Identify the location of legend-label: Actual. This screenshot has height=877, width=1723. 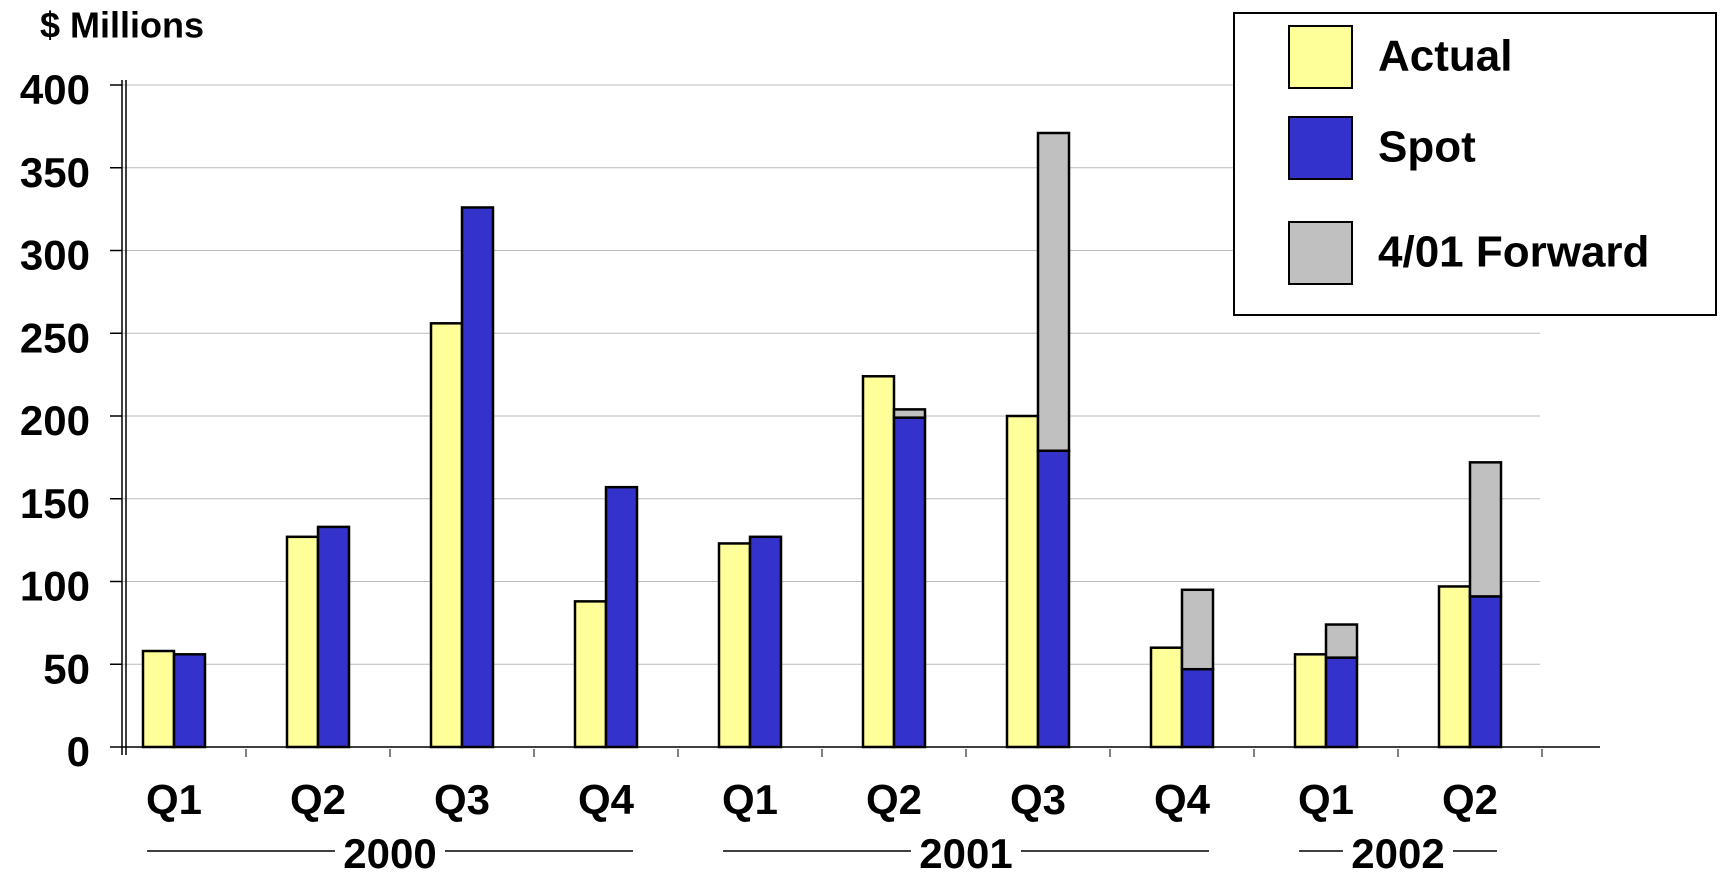
(1445, 56).